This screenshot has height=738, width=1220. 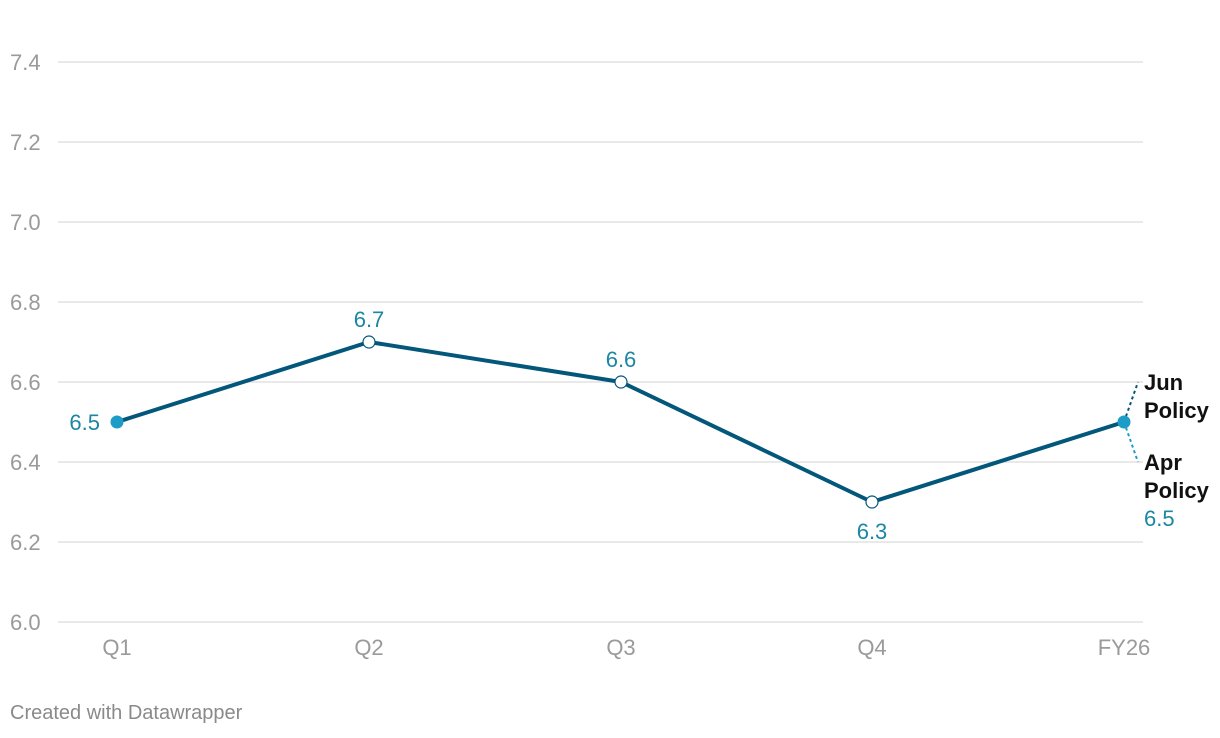 What do you see at coordinates (1177, 410) in the screenshot?
I see `series-label-jun-line2: Policy` at bounding box center [1177, 410].